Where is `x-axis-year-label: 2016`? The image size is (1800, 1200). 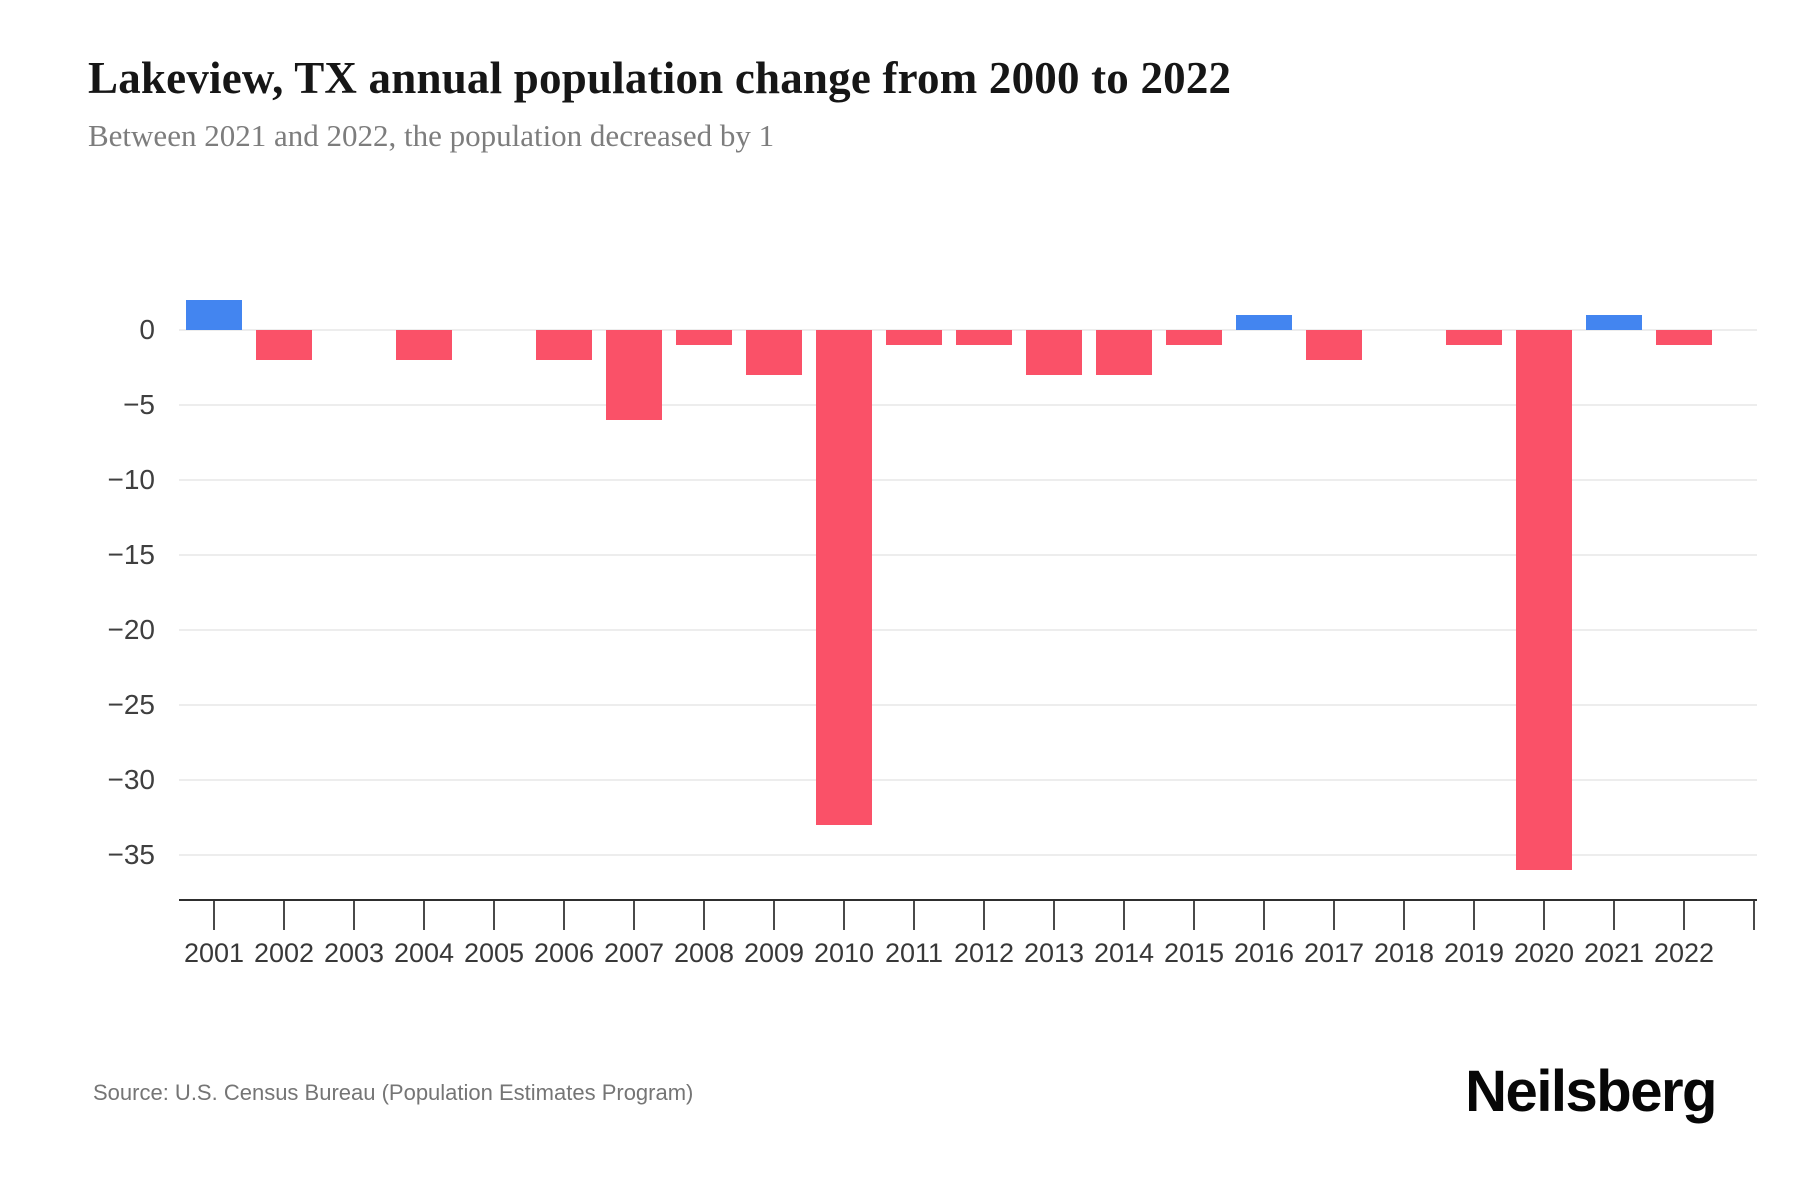
x-axis-year-label: 2016 is located at coordinates (1264, 953).